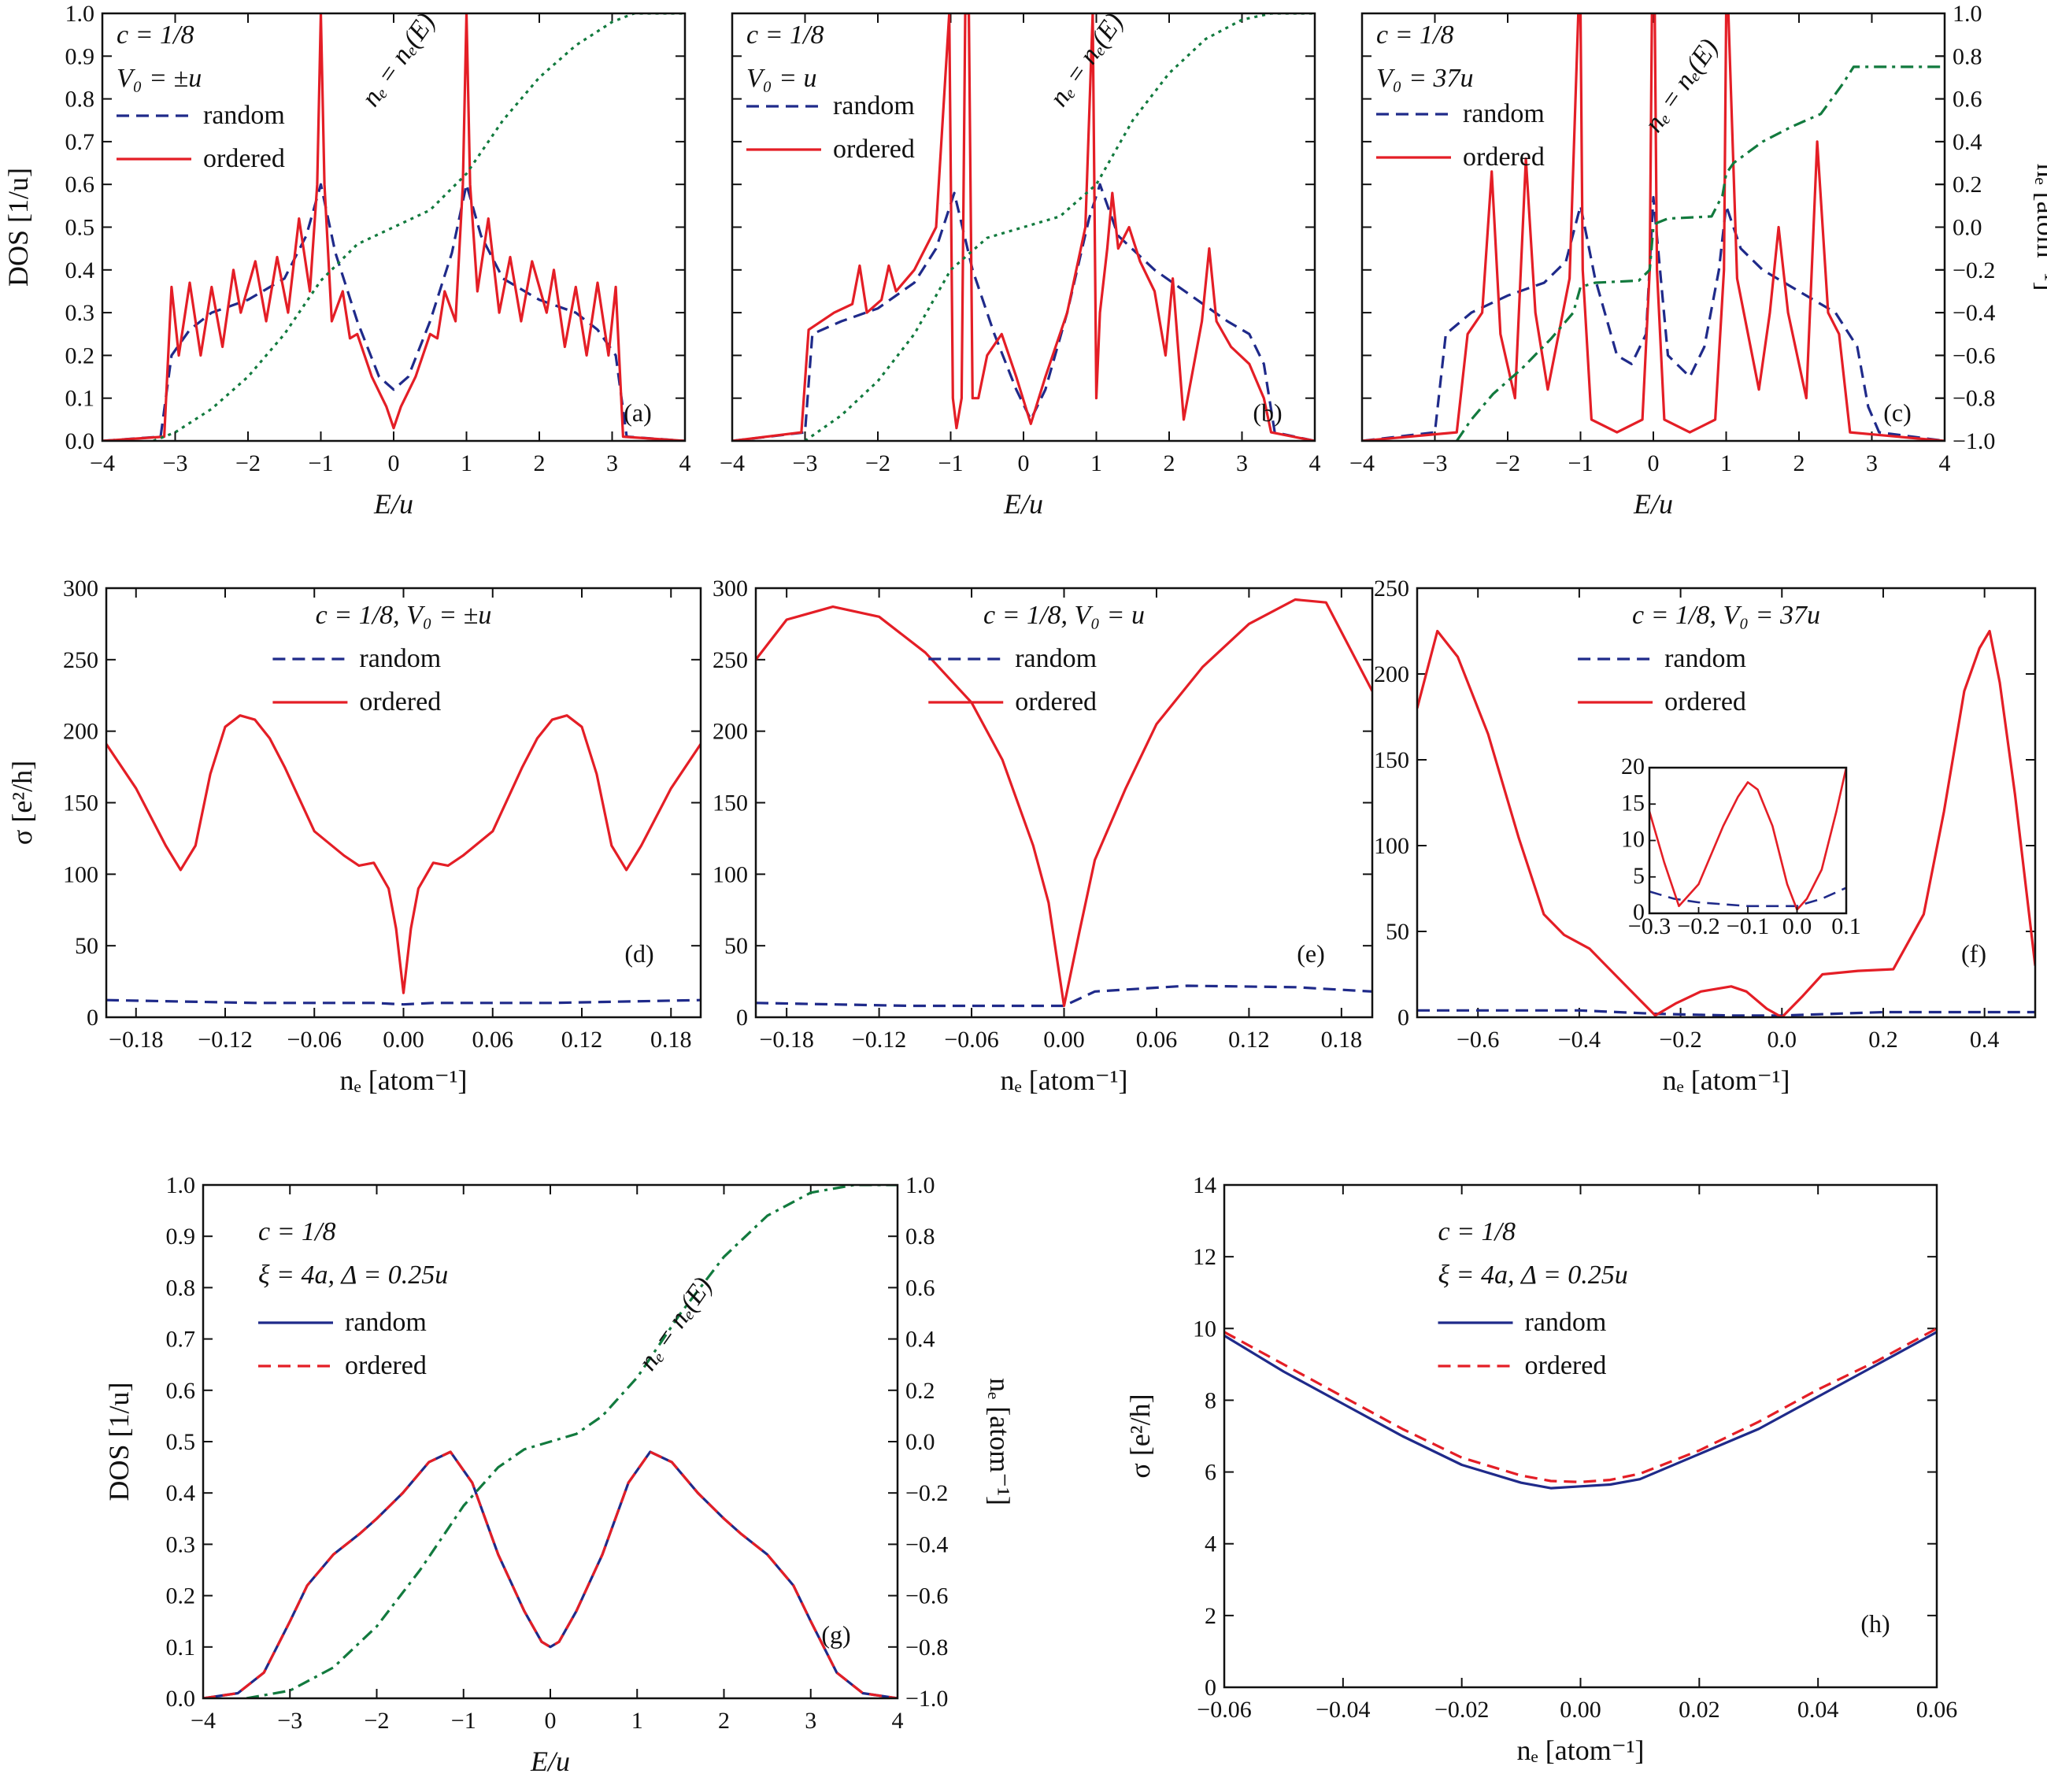  What do you see at coordinates (181, 1288) in the screenshot?
I see `y-tick-label: 0.8` at bounding box center [181, 1288].